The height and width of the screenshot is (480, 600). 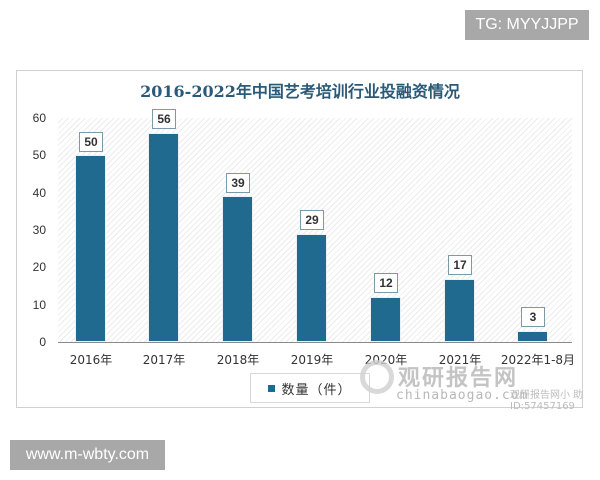 What do you see at coordinates (460, 265) in the screenshot?
I see `data-label: 17` at bounding box center [460, 265].